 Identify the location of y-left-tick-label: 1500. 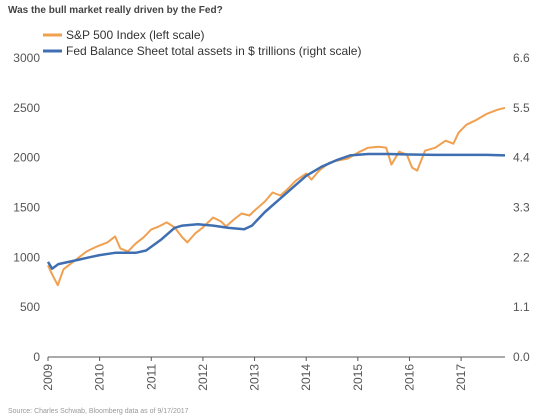
(26, 208).